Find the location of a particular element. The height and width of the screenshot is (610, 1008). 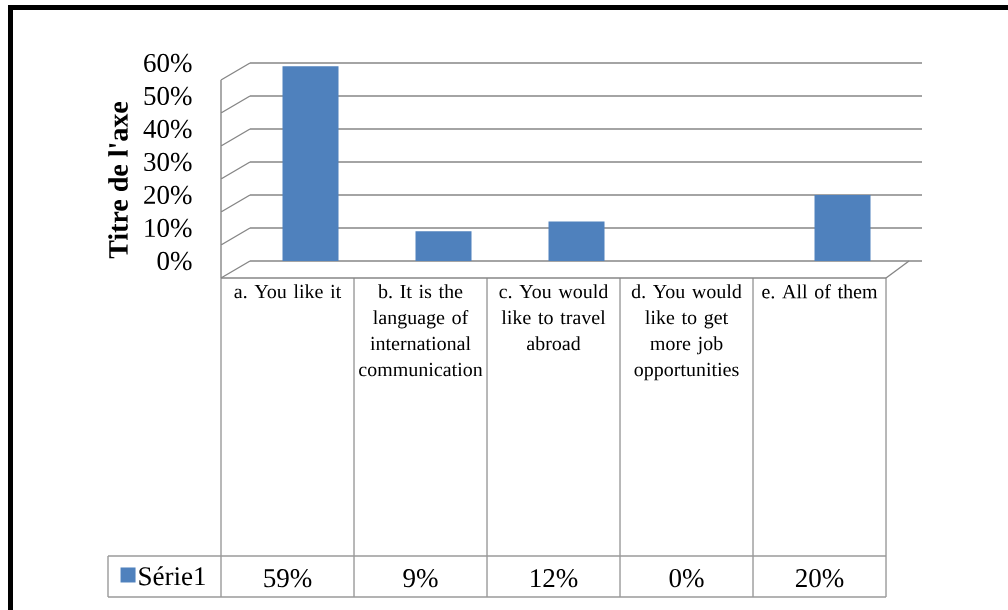

data-label: 20% is located at coordinates (819, 578).